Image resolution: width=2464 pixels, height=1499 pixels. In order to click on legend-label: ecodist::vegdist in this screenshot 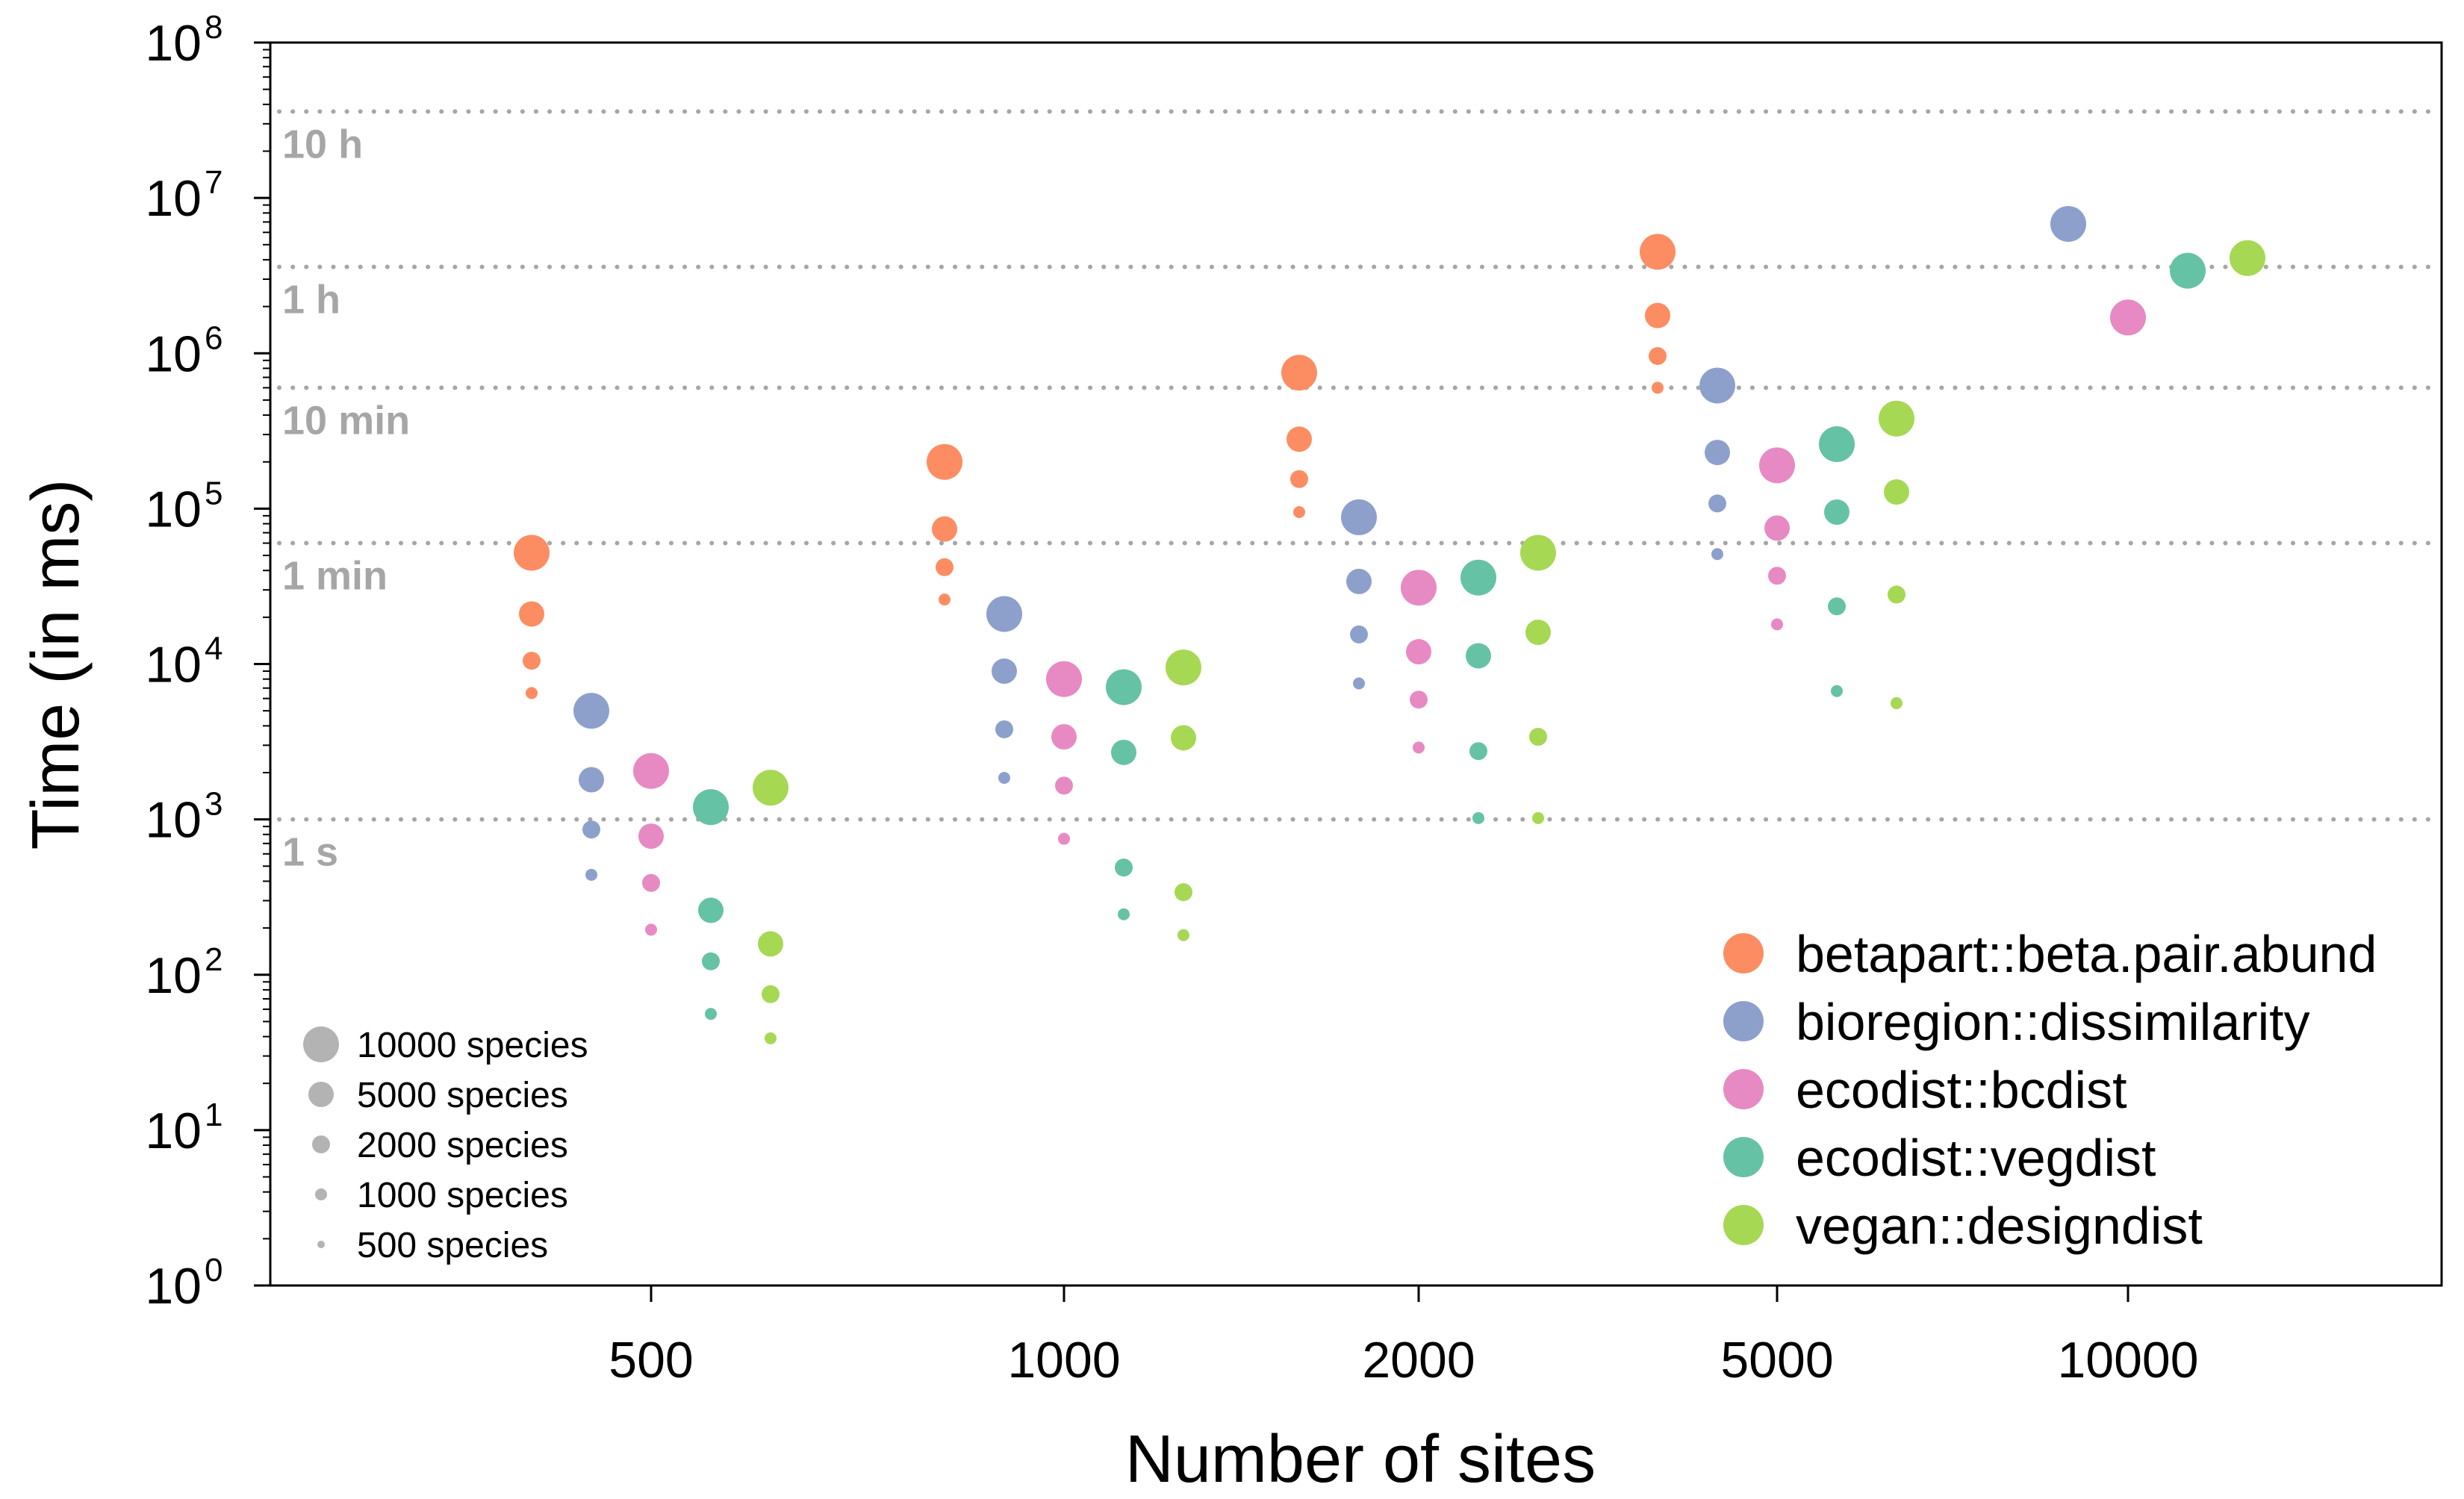, I will do `click(1976, 1158)`.